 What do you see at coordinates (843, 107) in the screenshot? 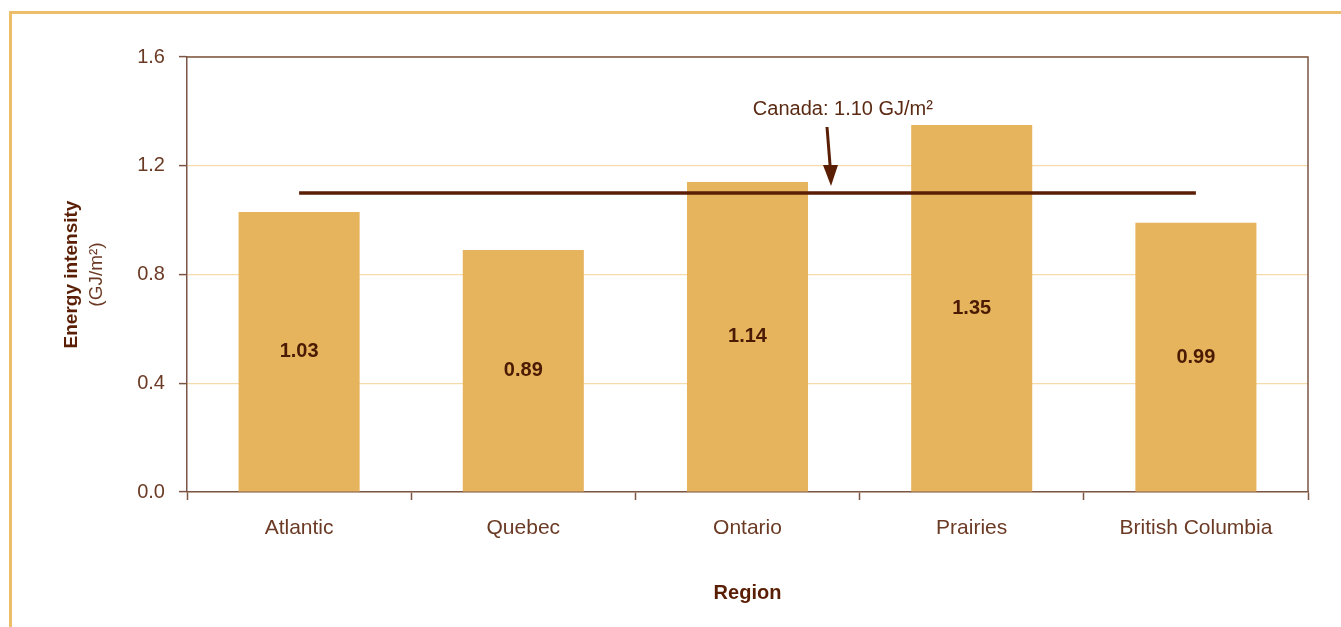
I see `ref-line-label: Canada: 1.10 GJ/m²` at bounding box center [843, 107].